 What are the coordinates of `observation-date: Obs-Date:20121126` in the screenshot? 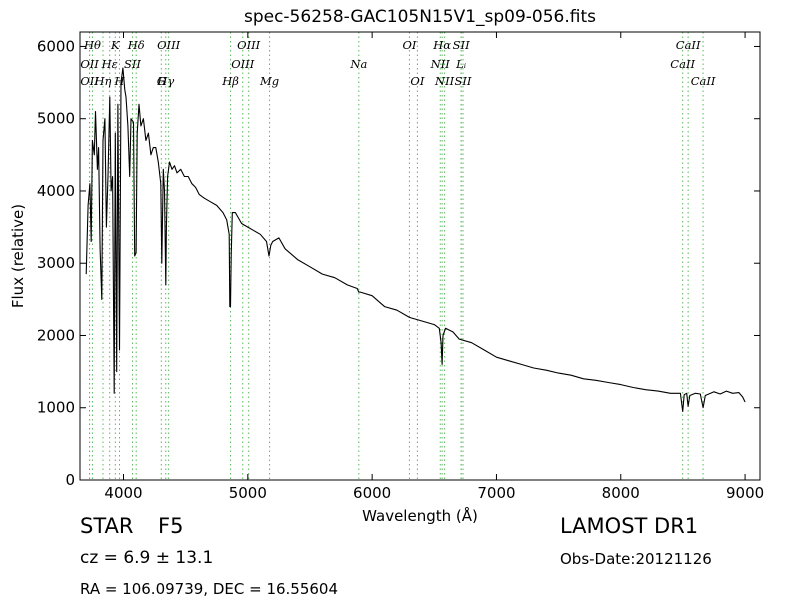 It's located at (636, 559).